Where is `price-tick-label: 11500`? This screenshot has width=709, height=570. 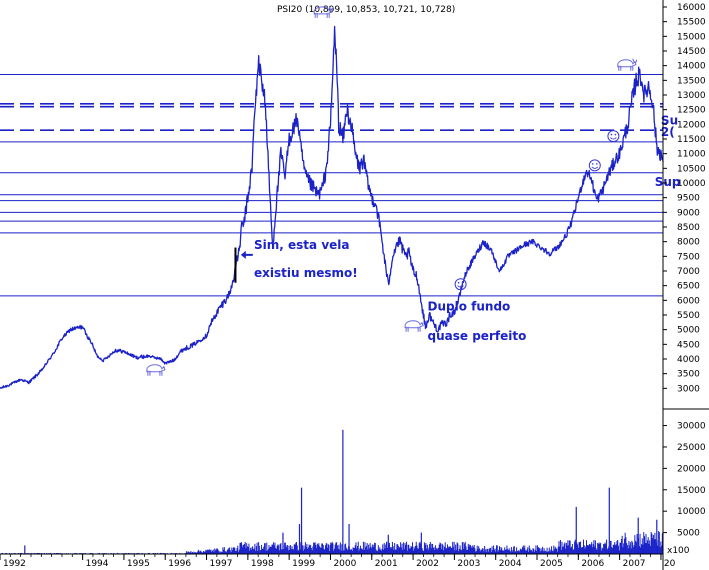
price-tick-label: 11500 is located at coordinates (691, 140).